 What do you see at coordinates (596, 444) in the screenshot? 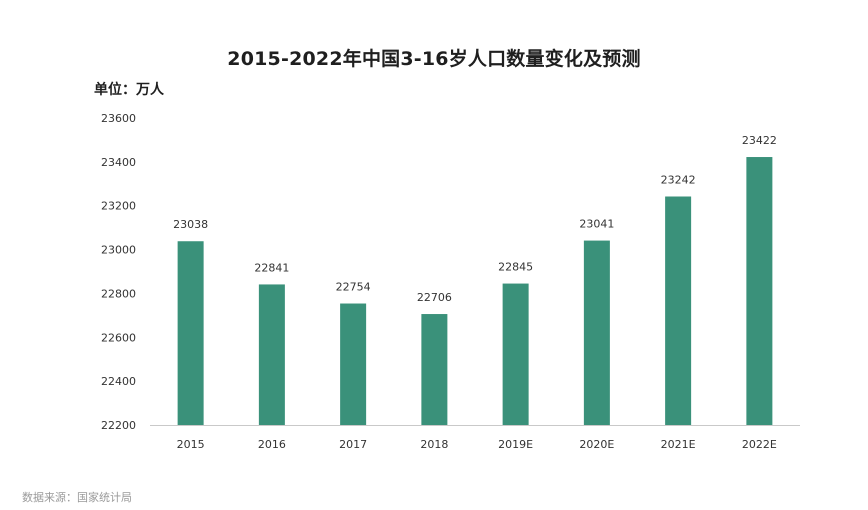
I see `x-tick-label: 2020E` at bounding box center [596, 444].